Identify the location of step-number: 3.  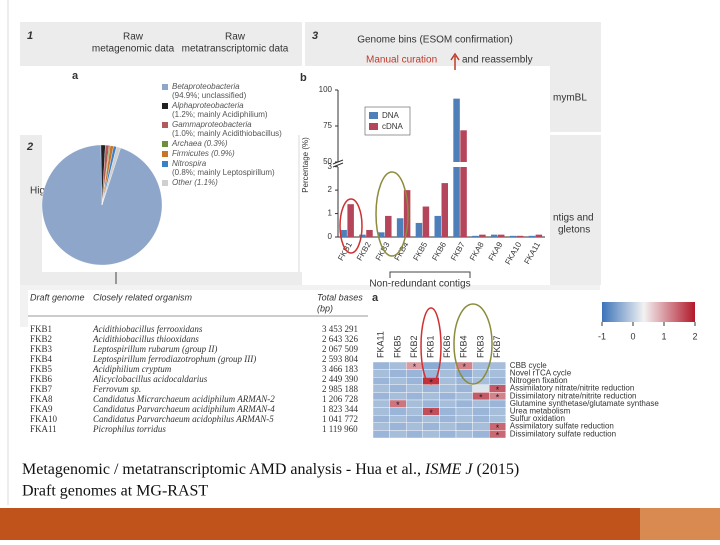
(315, 36).